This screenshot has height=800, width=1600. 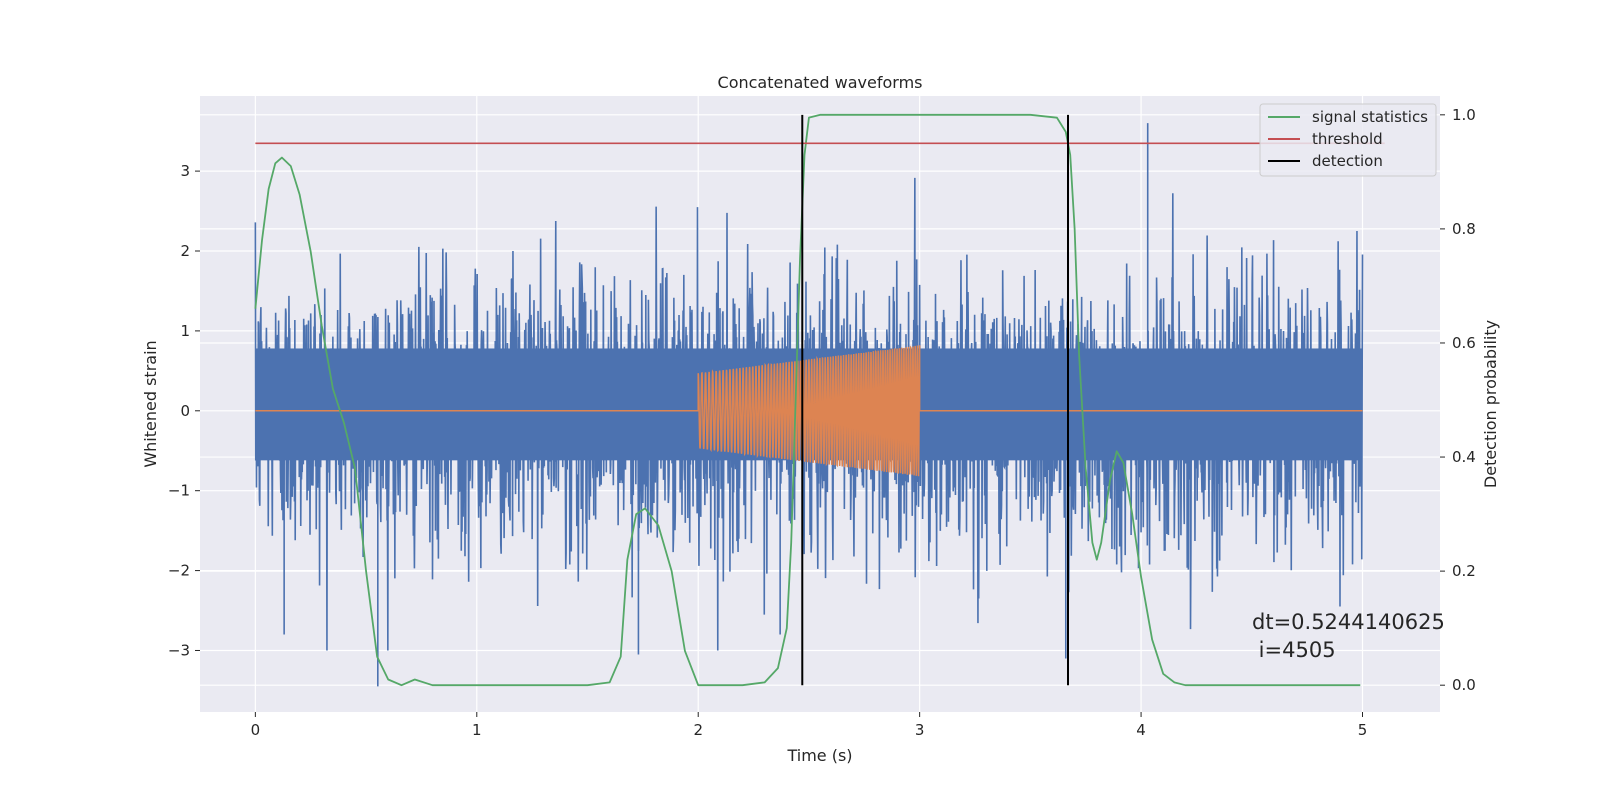 I want to click on y-tick-label-left: 0, so click(x=185, y=411).